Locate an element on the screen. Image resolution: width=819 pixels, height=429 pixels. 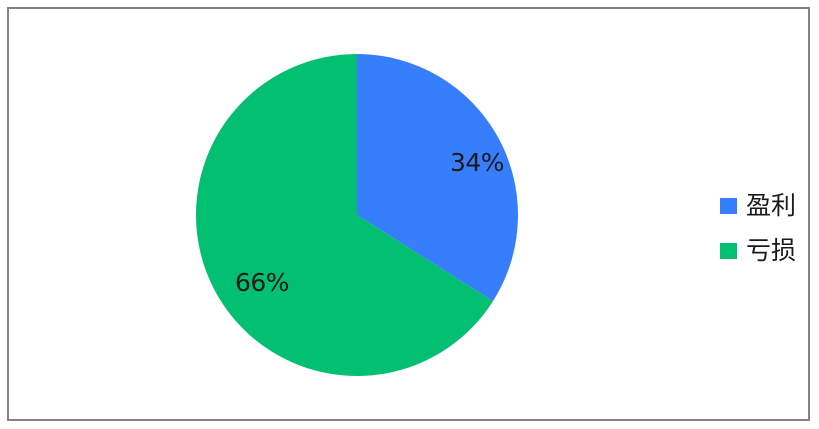
legend-swatch-profit-icon is located at coordinates (728, 205).